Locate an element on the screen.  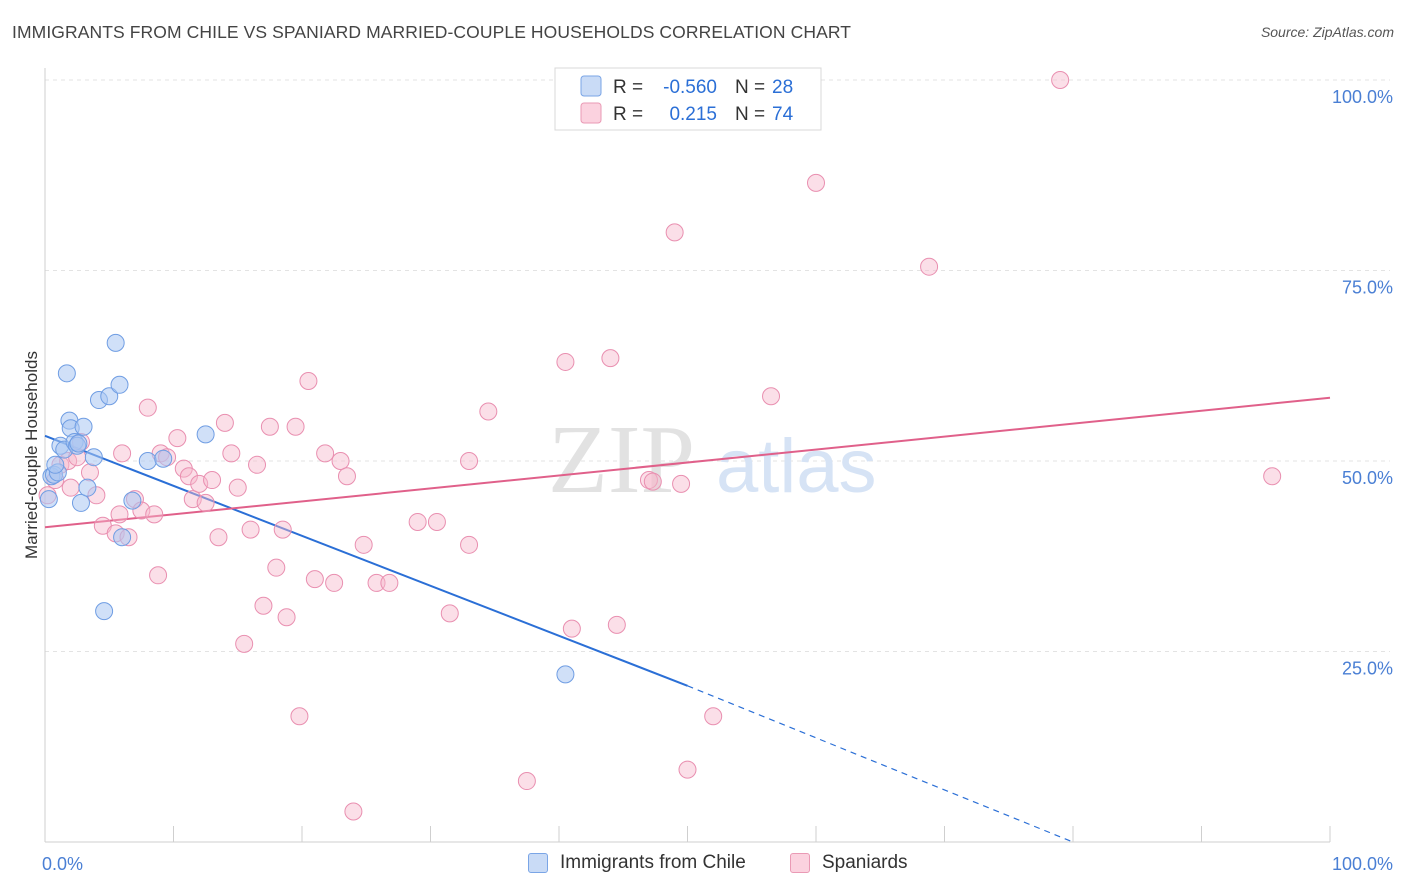
legend-swatch-spaniards is located at coordinates (591, 113).